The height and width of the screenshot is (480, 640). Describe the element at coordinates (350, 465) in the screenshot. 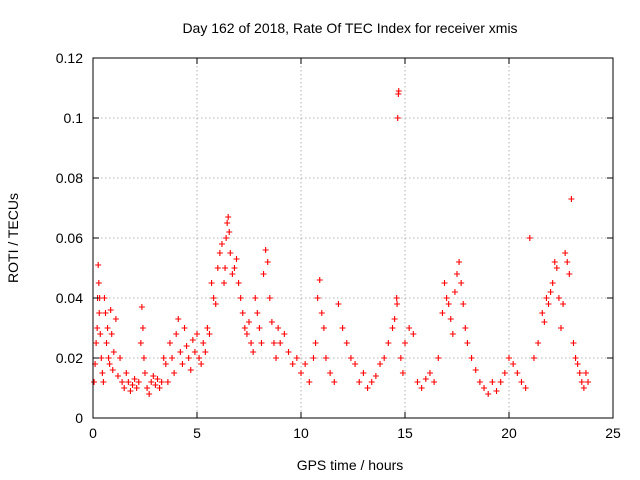

I see `x-axis-label: GPS time / hours` at that location.